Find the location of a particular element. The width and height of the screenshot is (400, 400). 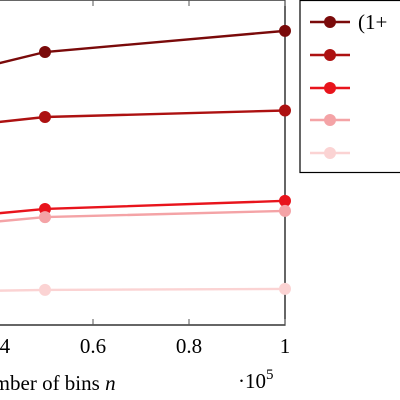

x-tick-label: 0.6 is located at coordinates (93, 346).